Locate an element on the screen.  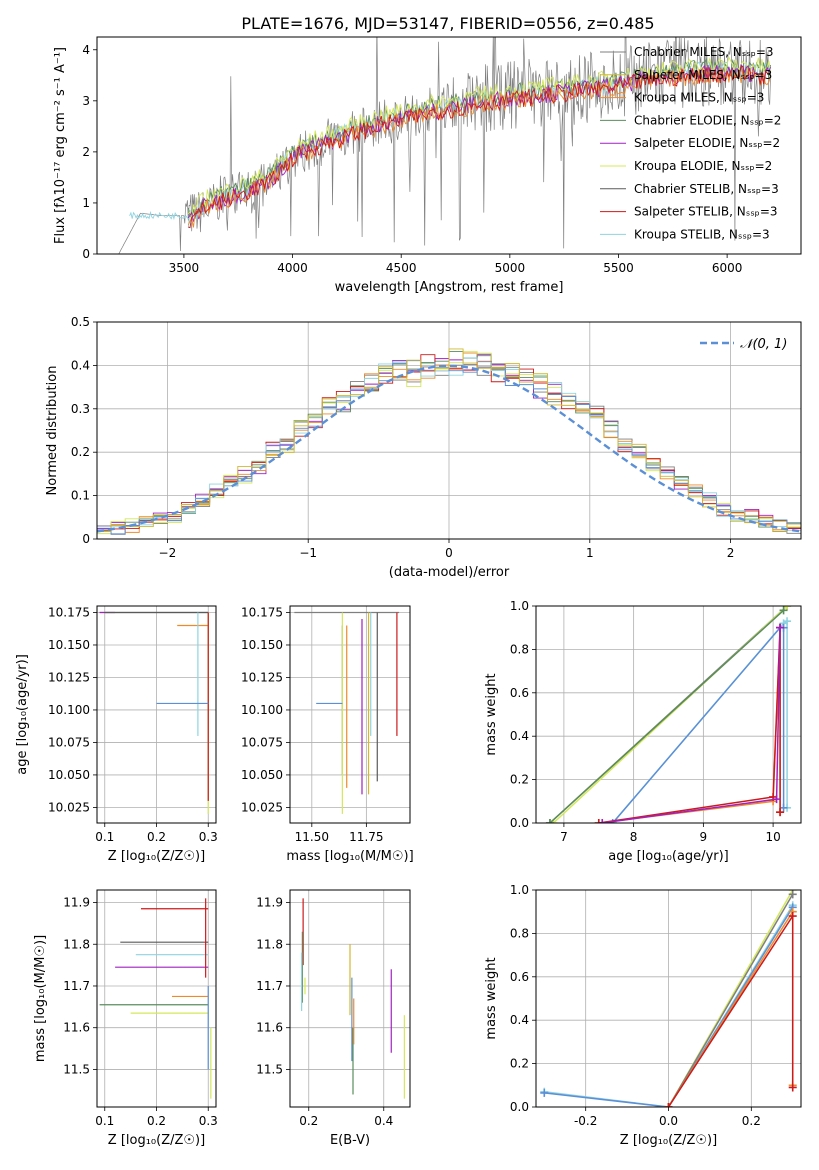
series-line-gauss is located at coordinates (669, 1007).